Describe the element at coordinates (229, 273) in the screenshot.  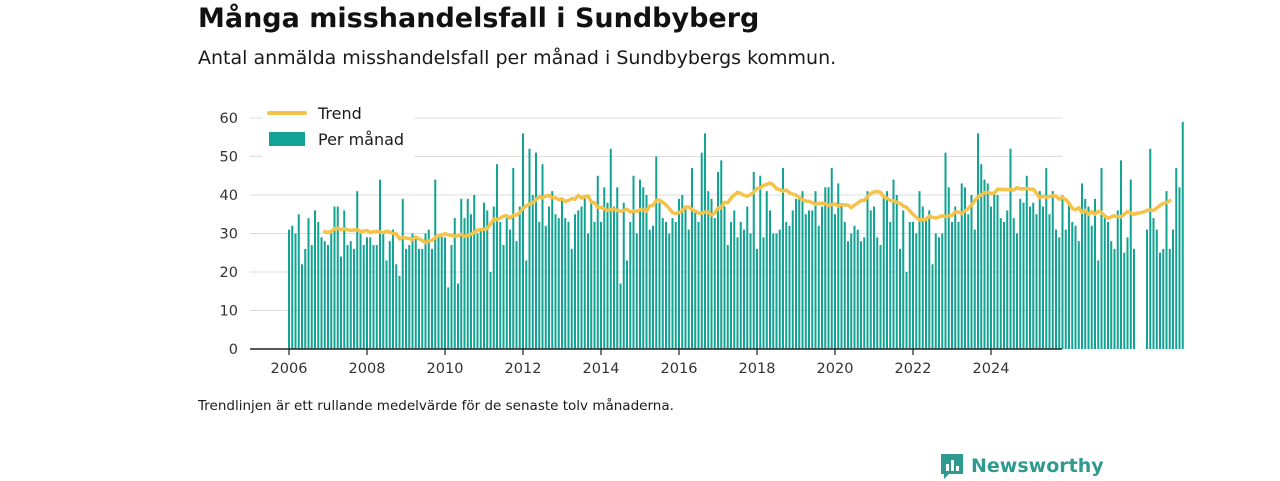
I see `y-tick-label: 20` at that location.